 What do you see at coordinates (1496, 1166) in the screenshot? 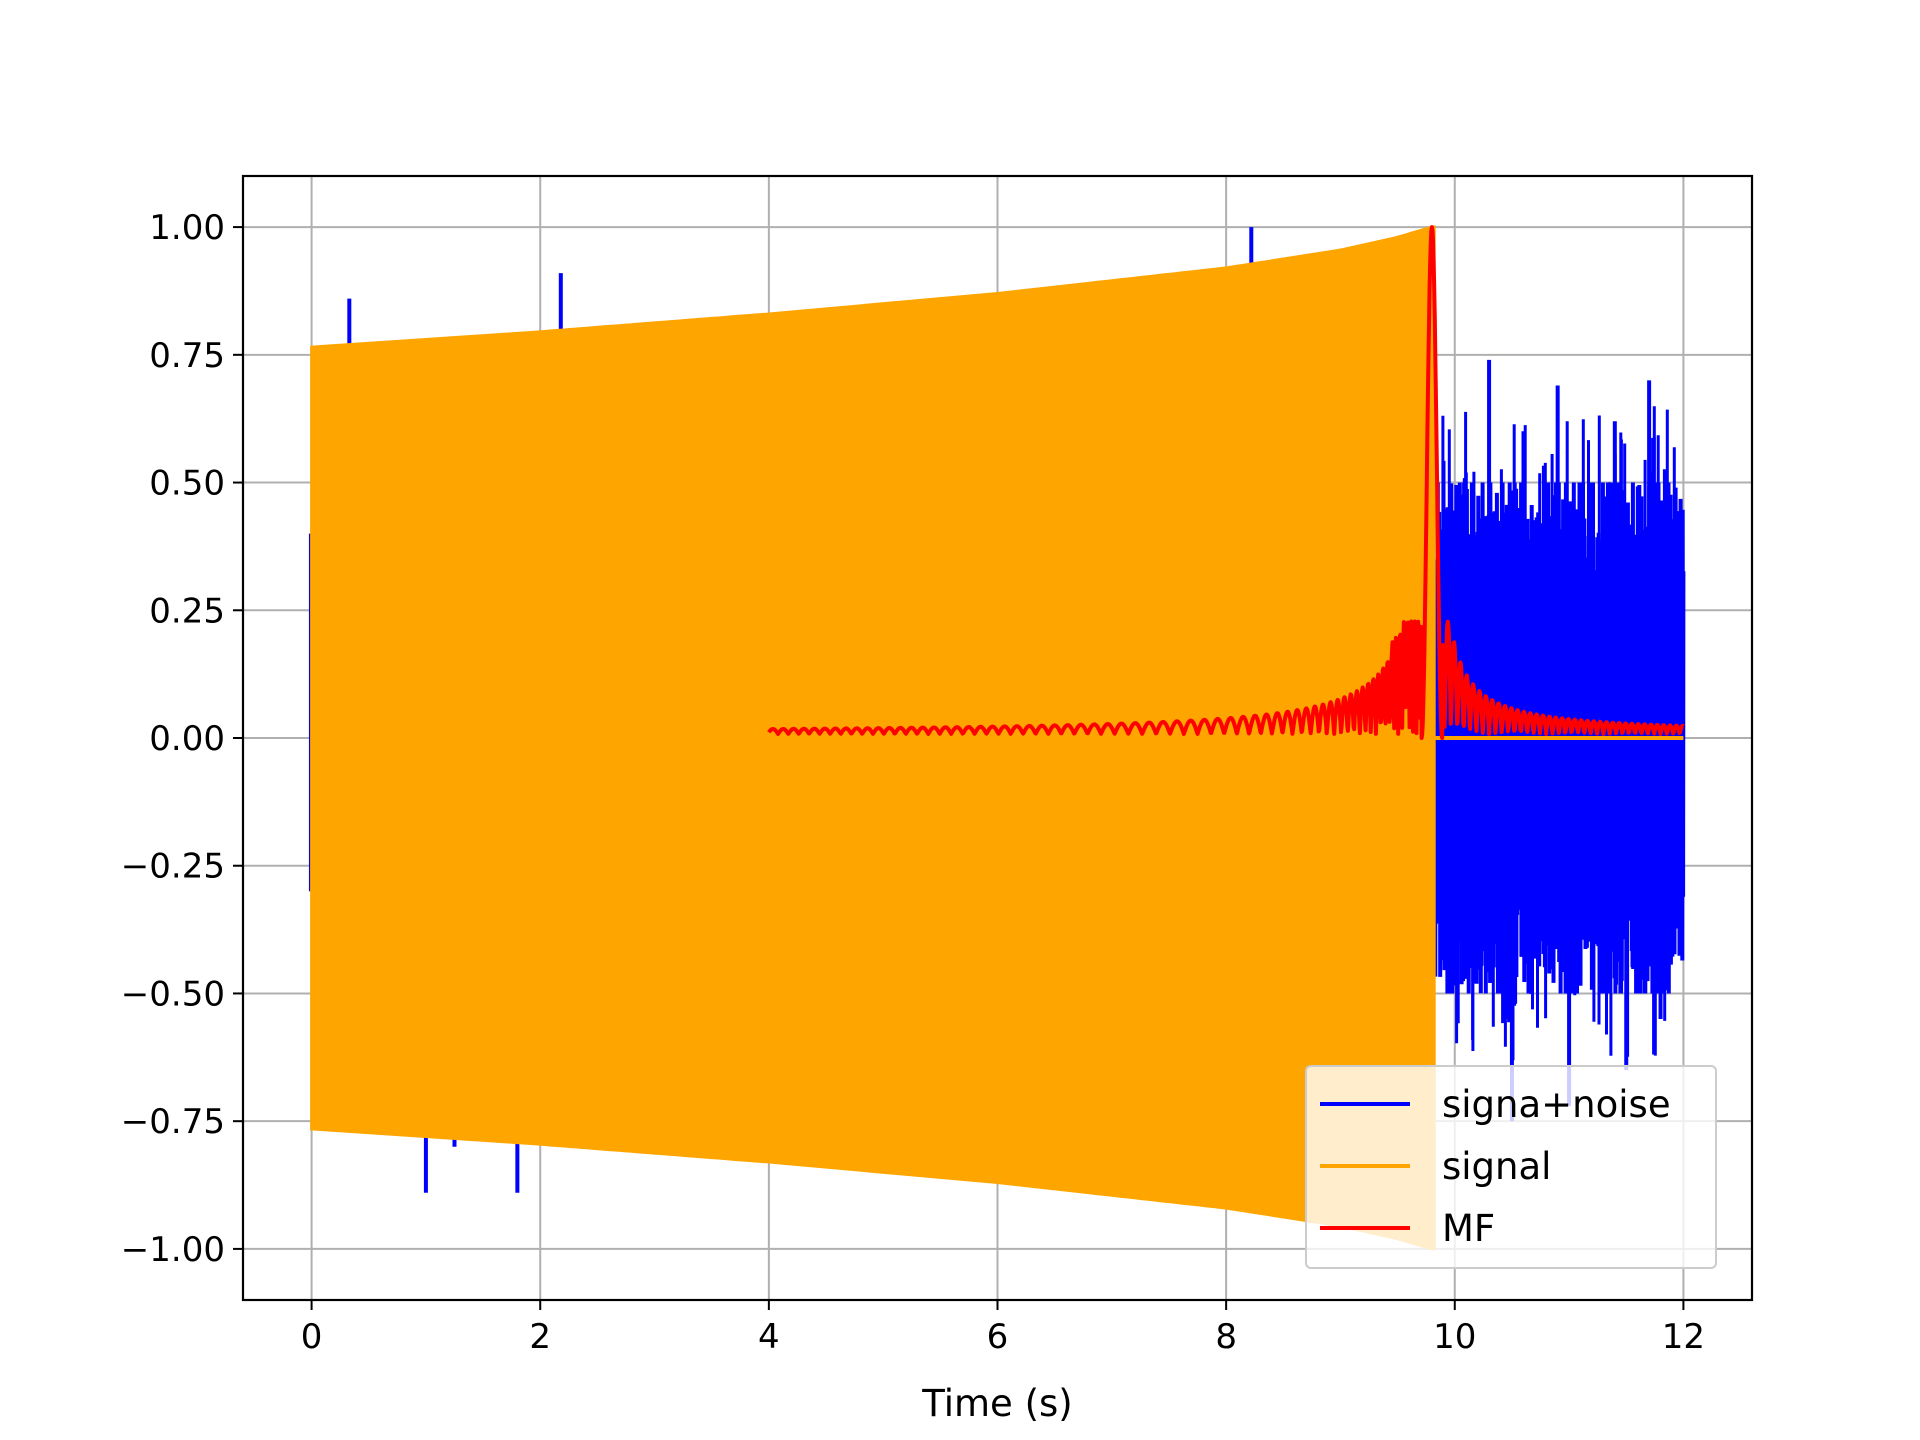
I see `legend-label-signal: signal` at bounding box center [1496, 1166].